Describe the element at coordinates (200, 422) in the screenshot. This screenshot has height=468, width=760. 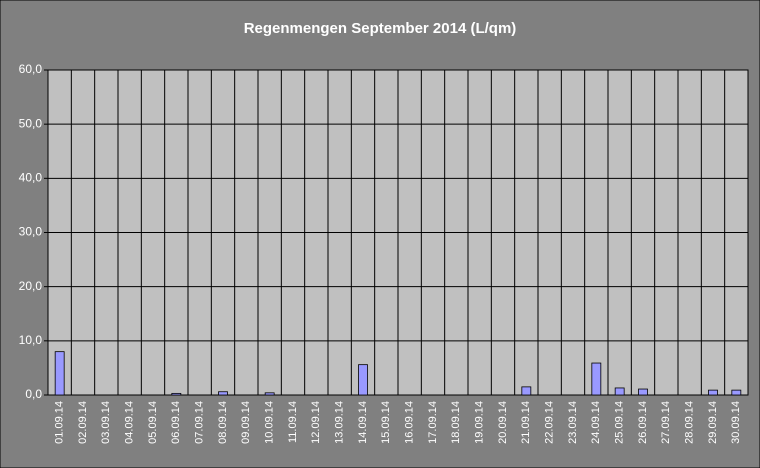
I see `x-tick-label: 07.09.14` at that location.